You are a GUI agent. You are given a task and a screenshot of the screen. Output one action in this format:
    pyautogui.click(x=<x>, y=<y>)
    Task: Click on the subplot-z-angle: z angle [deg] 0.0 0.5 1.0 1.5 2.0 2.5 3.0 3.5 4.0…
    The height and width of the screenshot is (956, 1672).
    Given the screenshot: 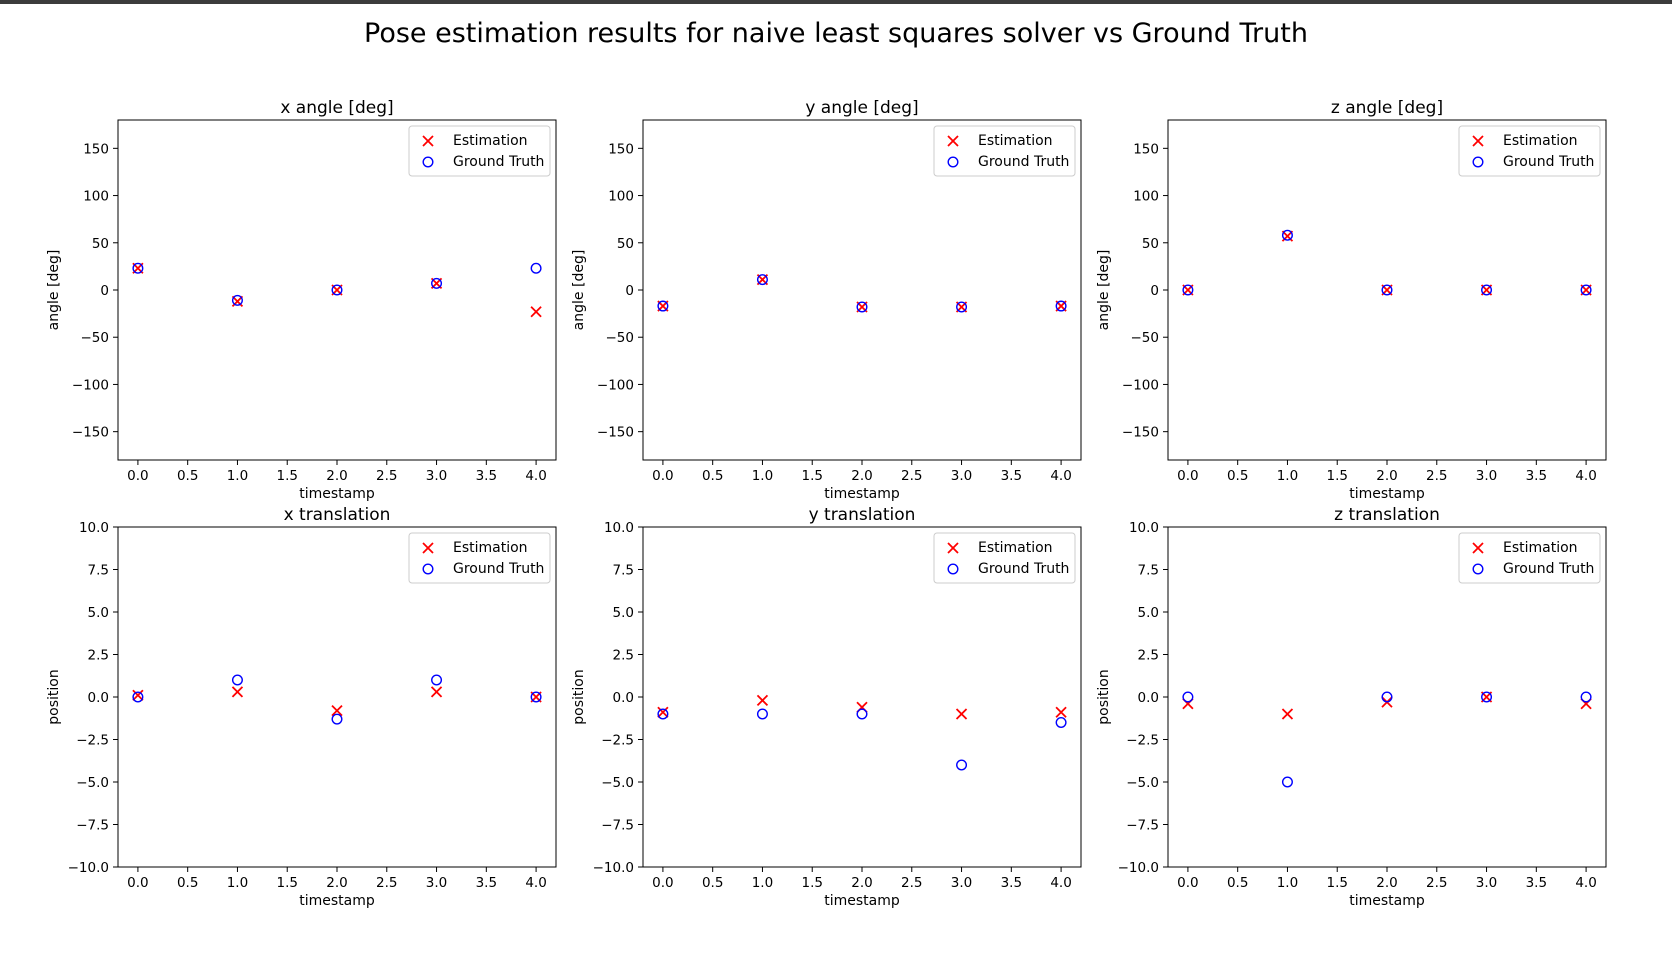 What is the action you would take?
    pyautogui.click(x=1351, y=300)
    